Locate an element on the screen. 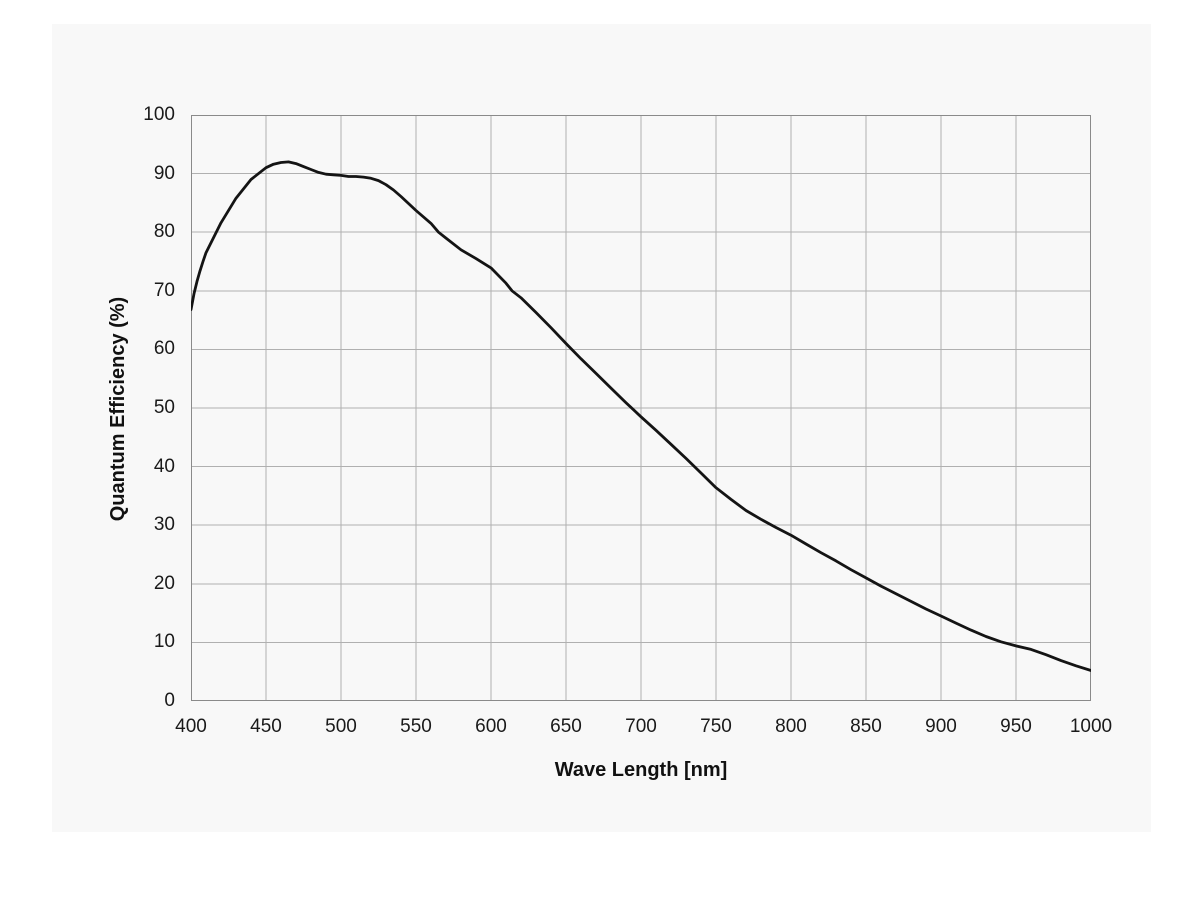  y-tick-label: 70 is located at coordinates (164, 290).